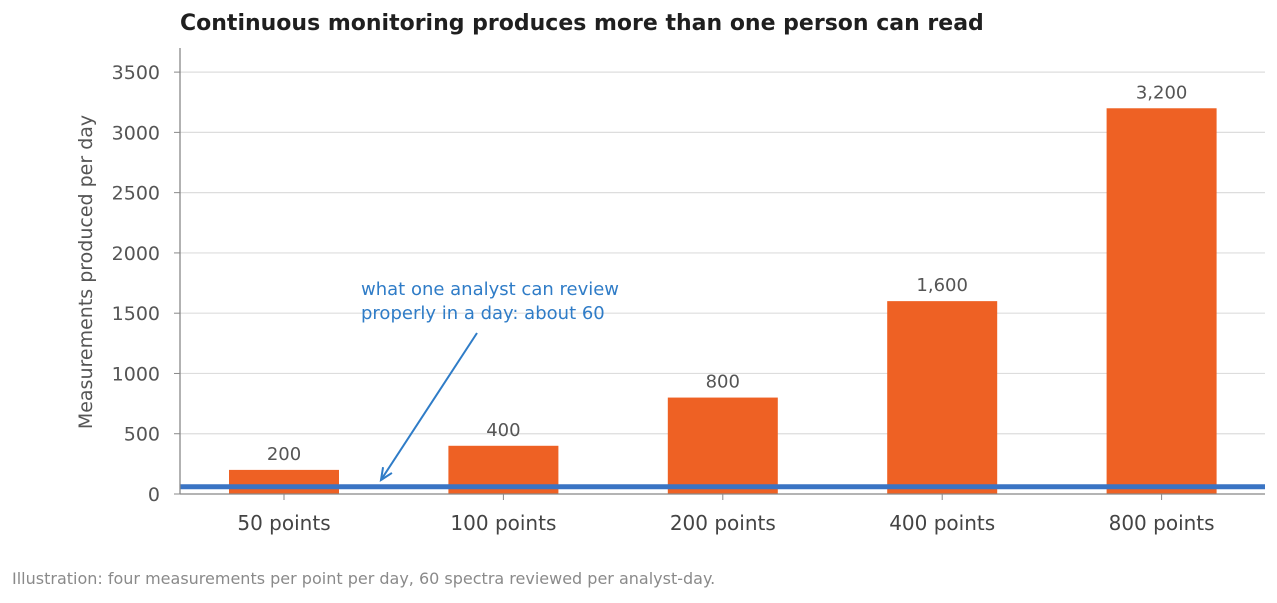 The height and width of the screenshot is (603, 1277). Describe the element at coordinates (1162, 523) in the screenshot. I see `x-tick-label: 800 points` at that location.